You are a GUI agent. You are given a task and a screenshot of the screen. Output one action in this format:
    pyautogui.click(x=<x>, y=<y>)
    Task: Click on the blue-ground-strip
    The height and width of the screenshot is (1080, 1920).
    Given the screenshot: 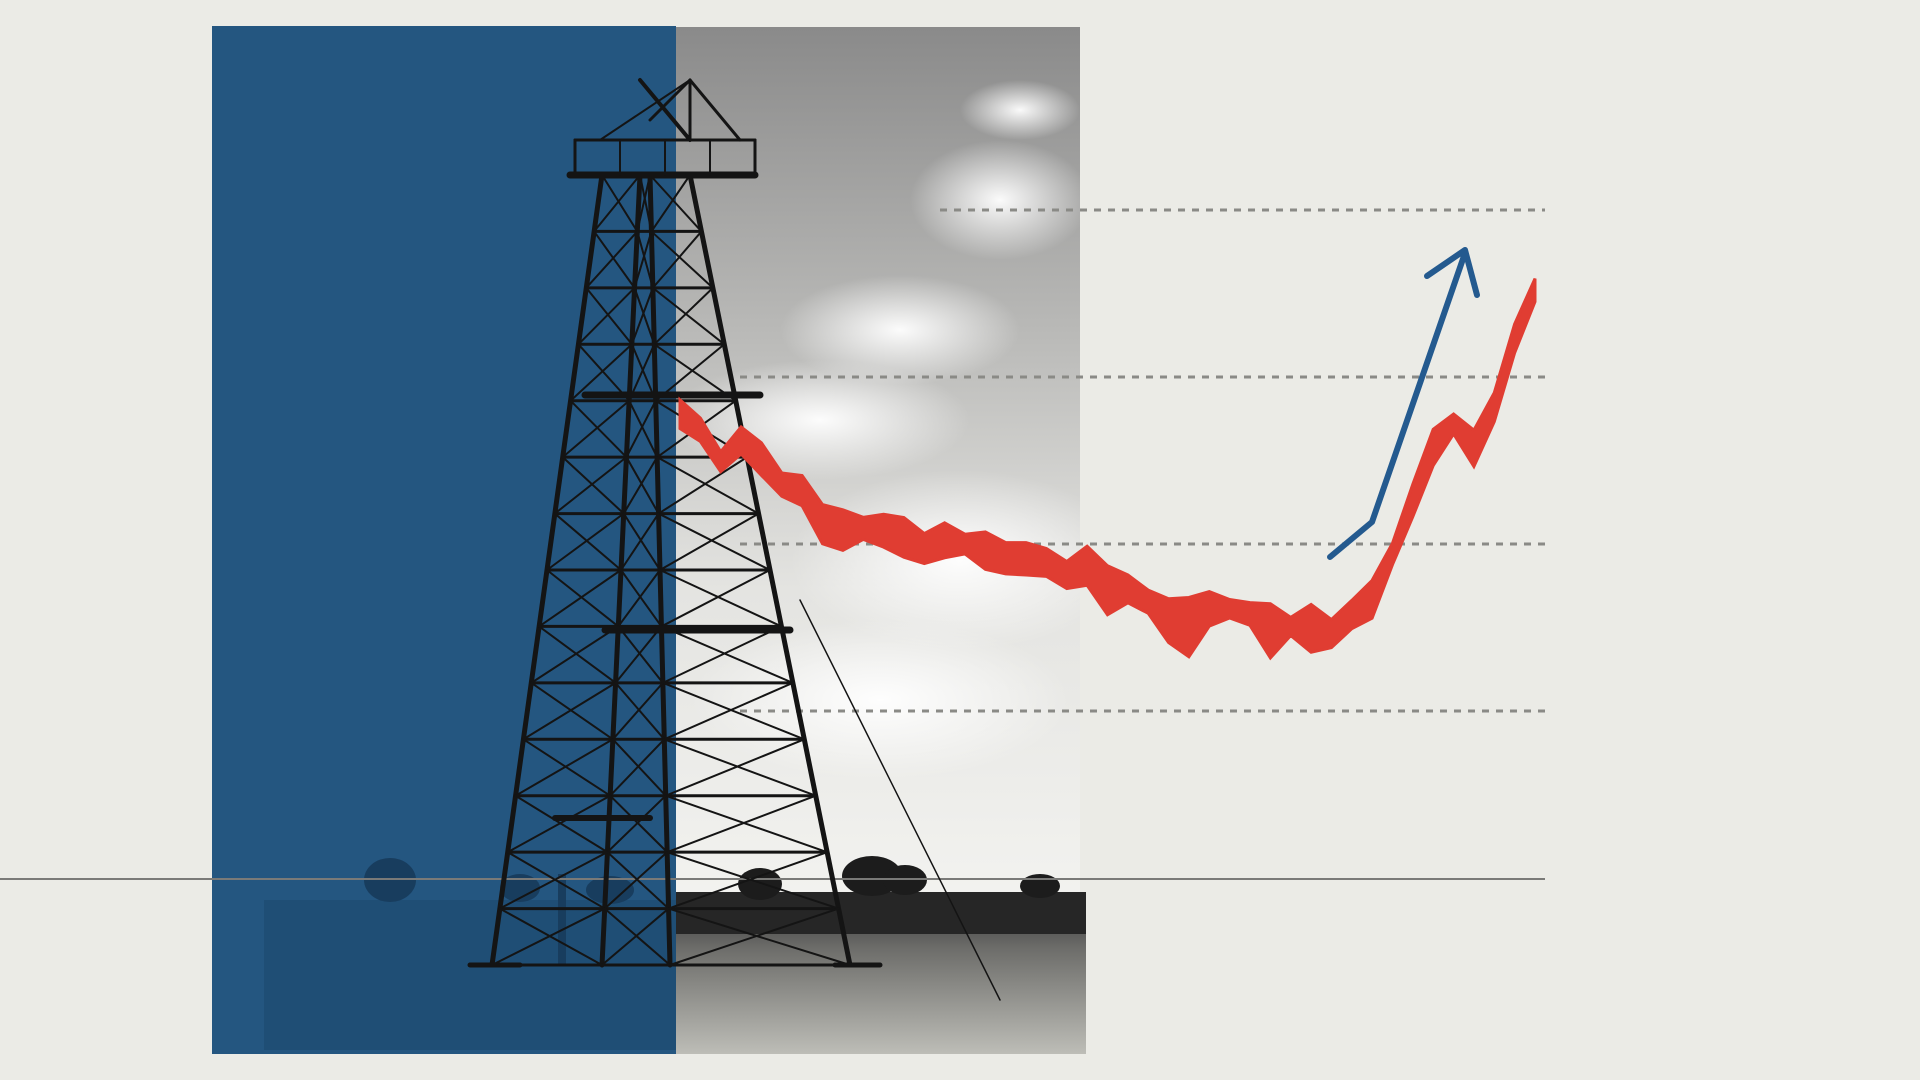 What is the action you would take?
    pyautogui.click(x=470, y=975)
    